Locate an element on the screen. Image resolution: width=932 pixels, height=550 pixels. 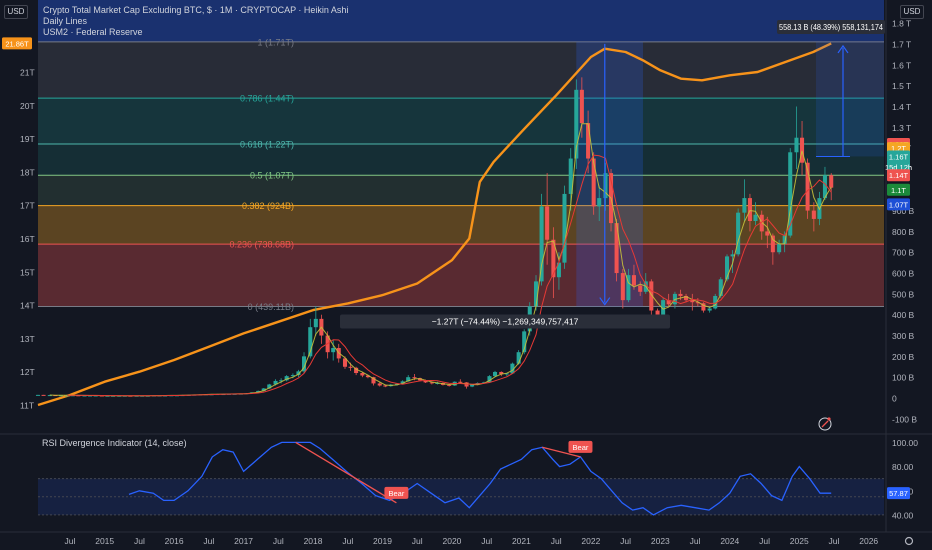
overlay-usm2: USM2 · Federal Reserve is located at coordinates (93, 32).